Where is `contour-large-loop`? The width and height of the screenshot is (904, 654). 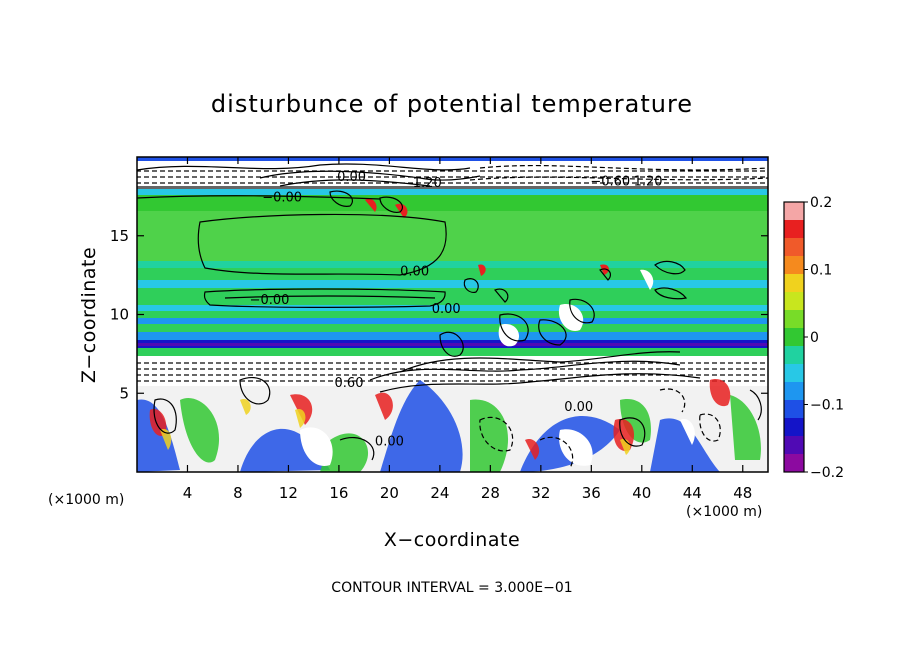
contour-large-loop is located at coordinates (322, 244).